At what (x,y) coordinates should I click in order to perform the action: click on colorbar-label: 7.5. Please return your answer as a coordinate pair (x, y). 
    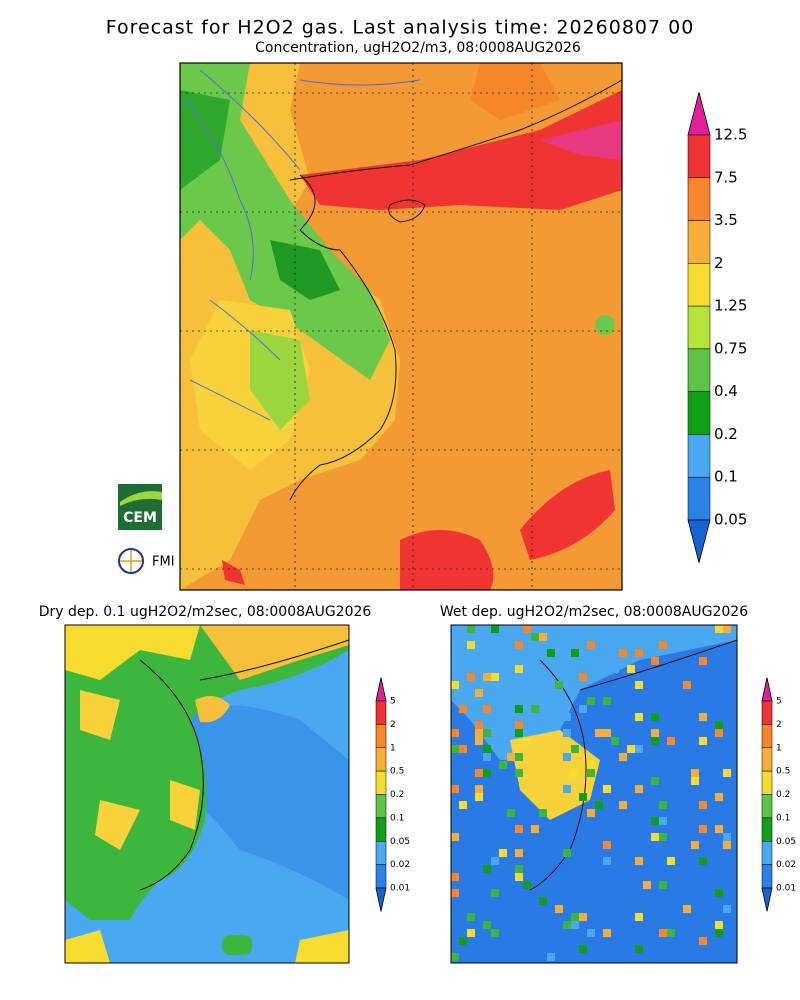
    Looking at the image, I should click on (726, 177).